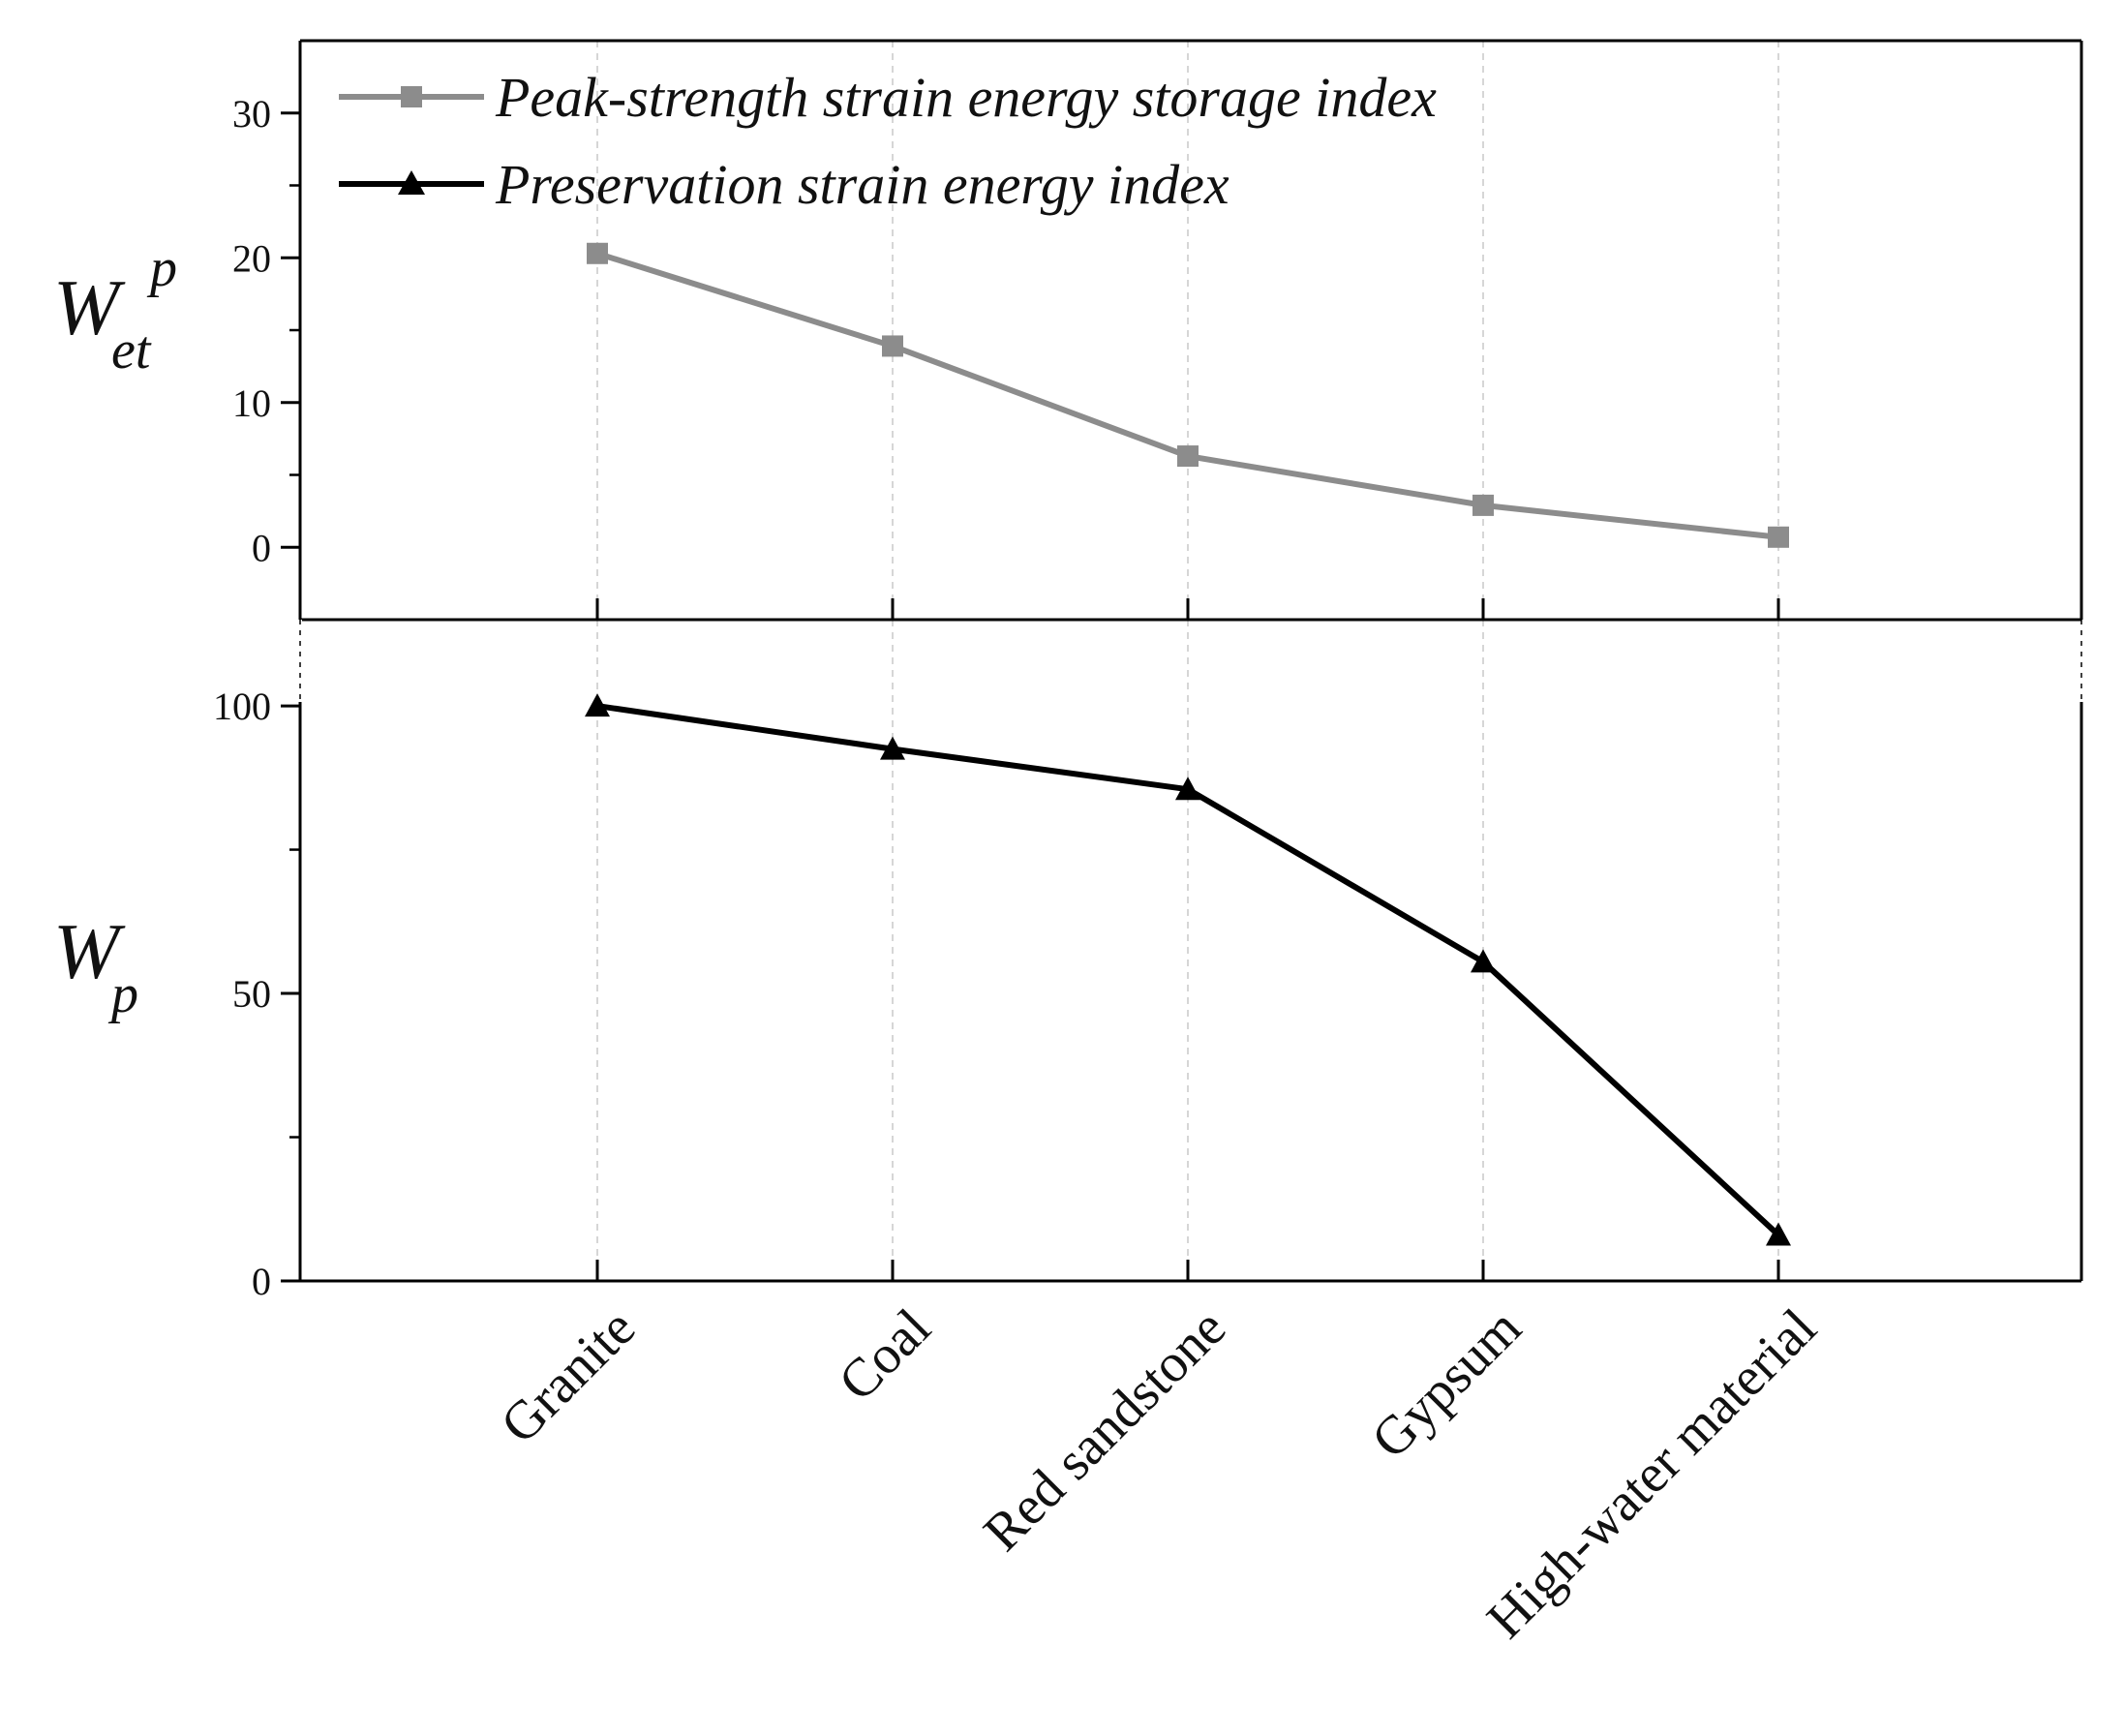  I want to click on top-ytick-label-30: 30, so click(252, 114).